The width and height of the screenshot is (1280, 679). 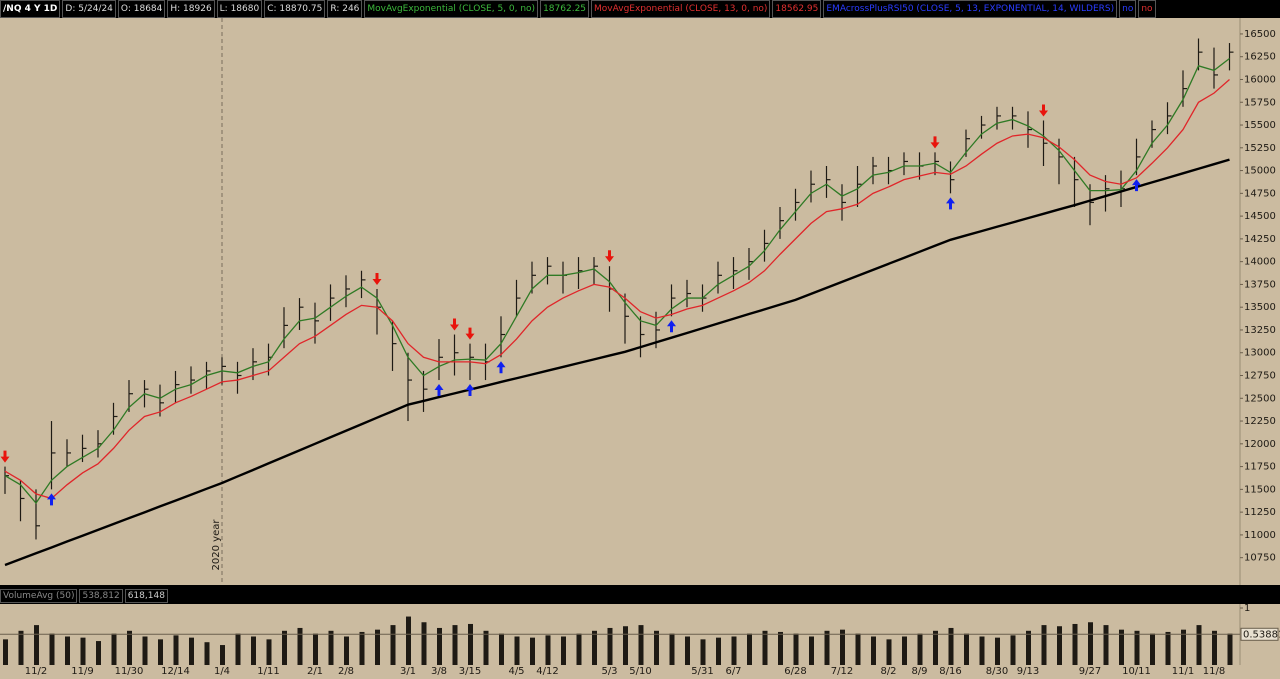 What do you see at coordinates (681, 9) in the screenshot?
I see `study-name: MovAvgExponential (CLOSE, 13, 0, no)` at bounding box center [681, 9].